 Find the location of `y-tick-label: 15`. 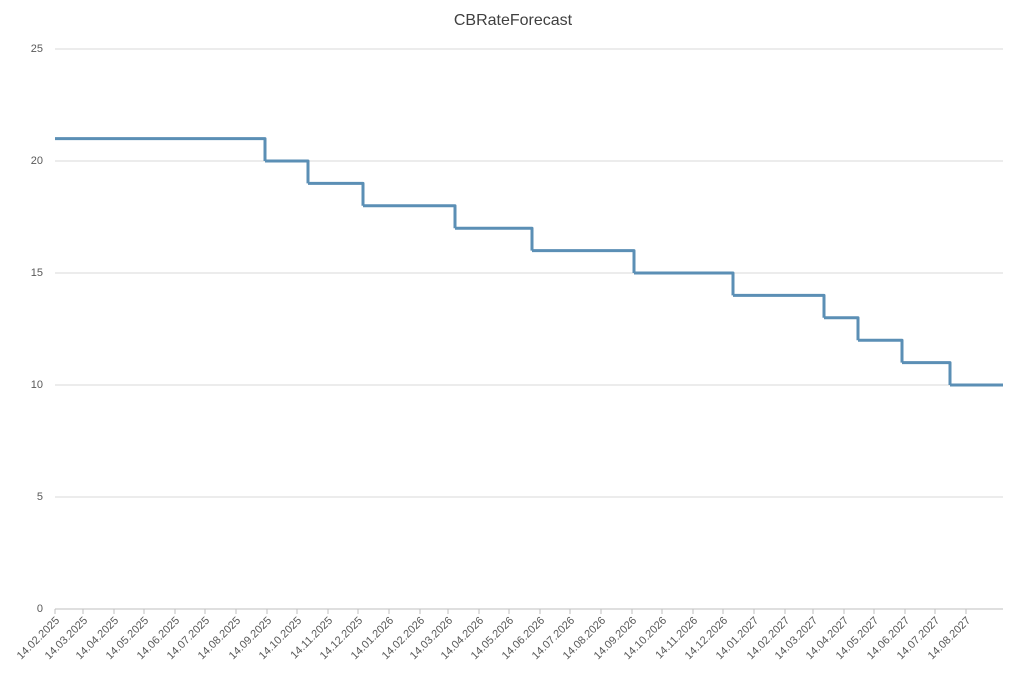

y-tick-label: 15 is located at coordinates (37, 273).